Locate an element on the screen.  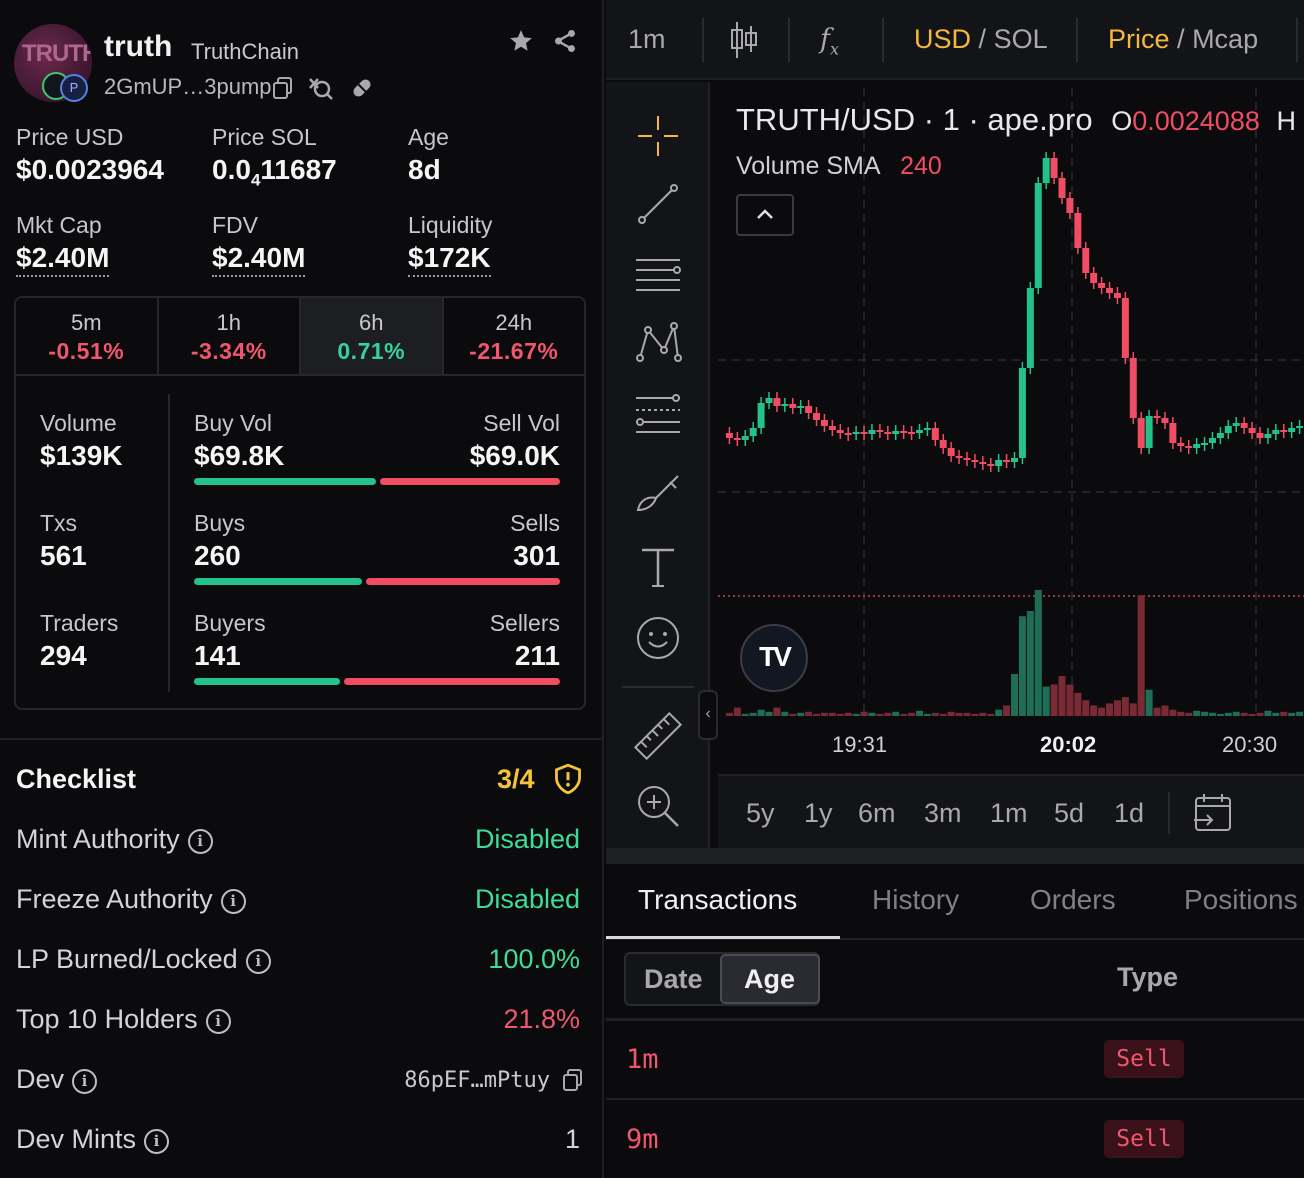
timeframe-5m: 5m -0.51% is located at coordinates (87, 336).